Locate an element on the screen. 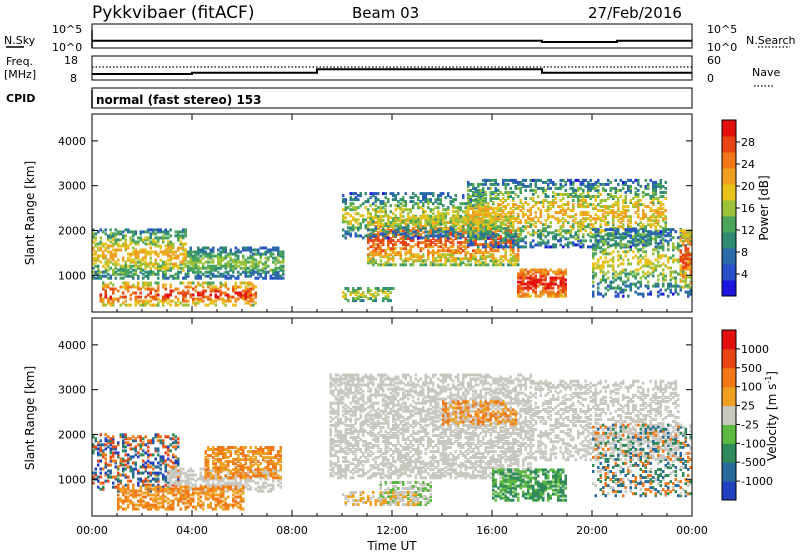  cpid-panel: CPID normal (fast stereo) 153 is located at coordinates (349, 98).